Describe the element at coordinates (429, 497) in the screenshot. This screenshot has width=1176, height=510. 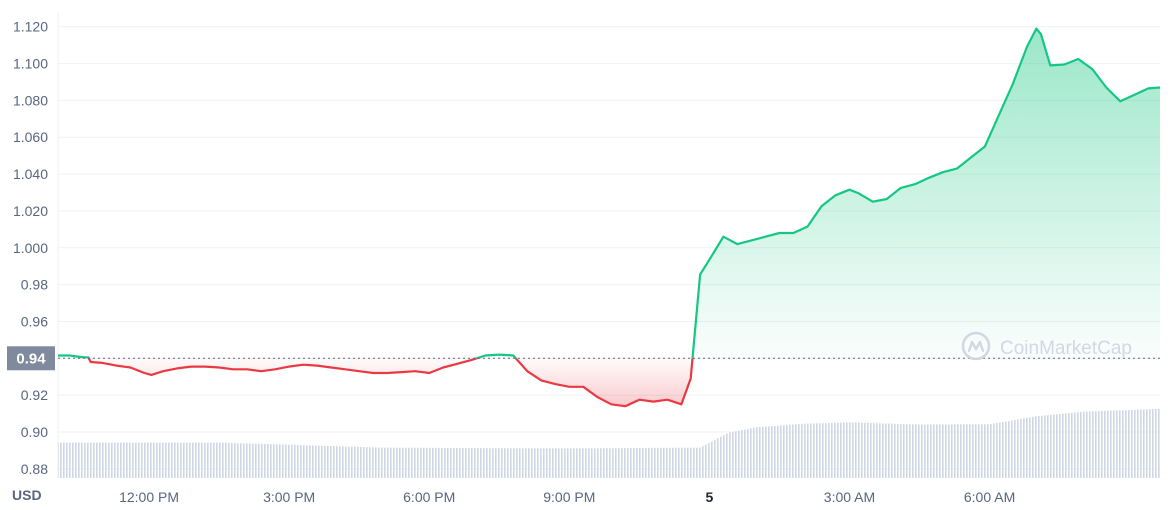
I see `x-tick-label: 6:00 PM` at that location.